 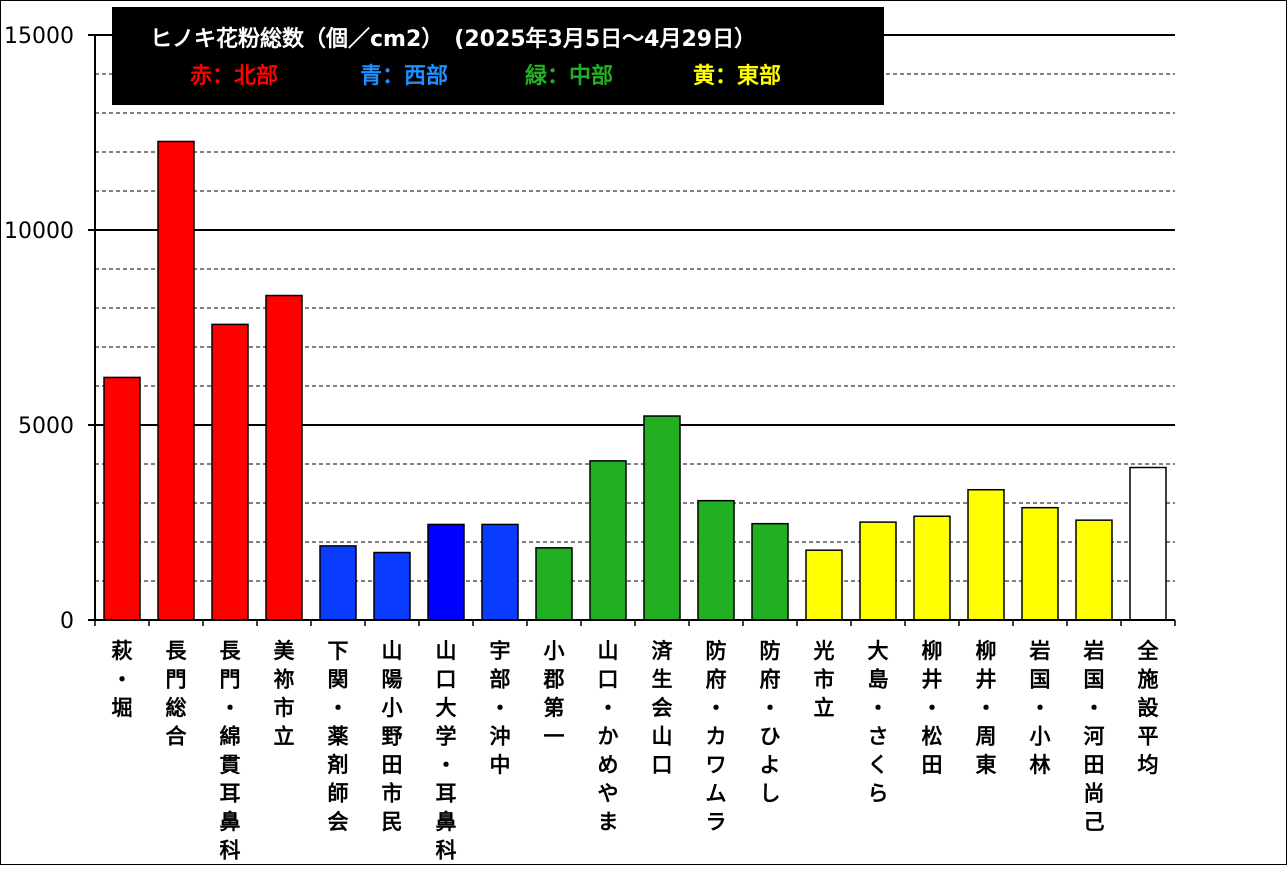 What do you see at coordinates (231, 751) in the screenshot?
I see `x-tick-label: 長門・綿貫耳鼻科` at bounding box center [231, 751].